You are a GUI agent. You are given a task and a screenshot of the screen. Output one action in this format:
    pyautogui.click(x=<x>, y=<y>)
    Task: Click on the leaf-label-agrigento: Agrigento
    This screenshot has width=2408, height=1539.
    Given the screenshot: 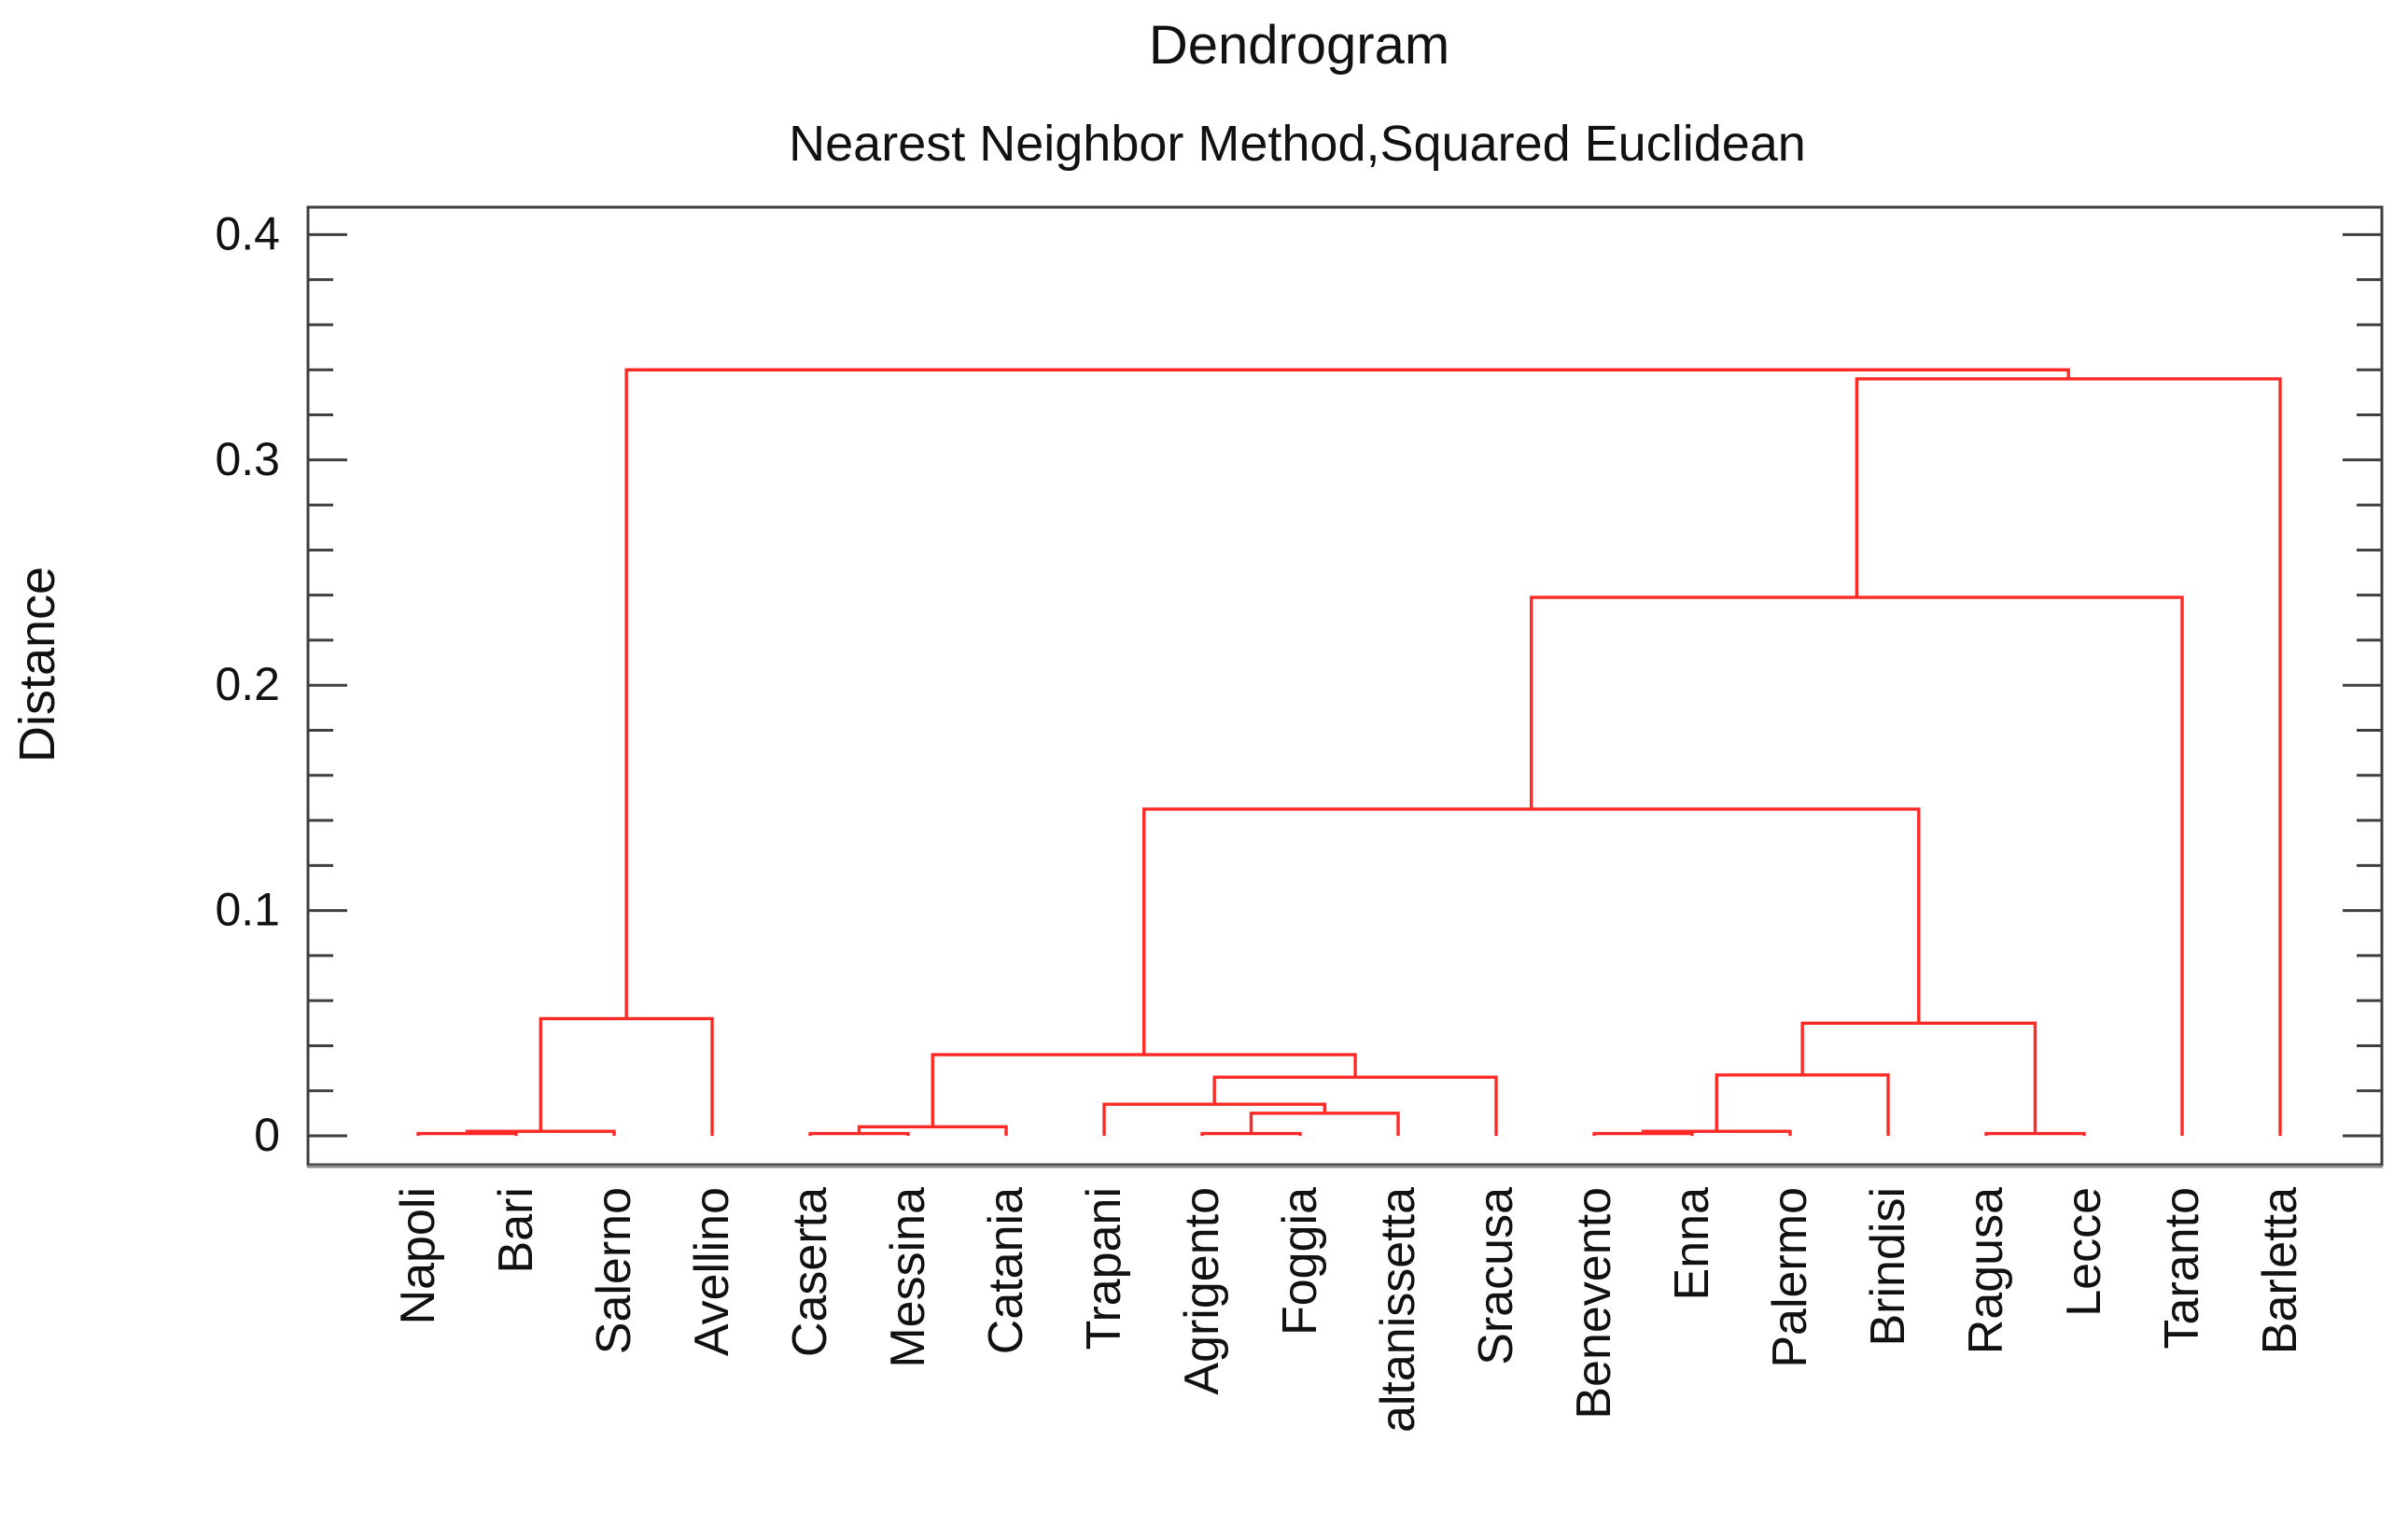 What is the action you would take?
    pyautogui.click(x=1202, y=1291)
    